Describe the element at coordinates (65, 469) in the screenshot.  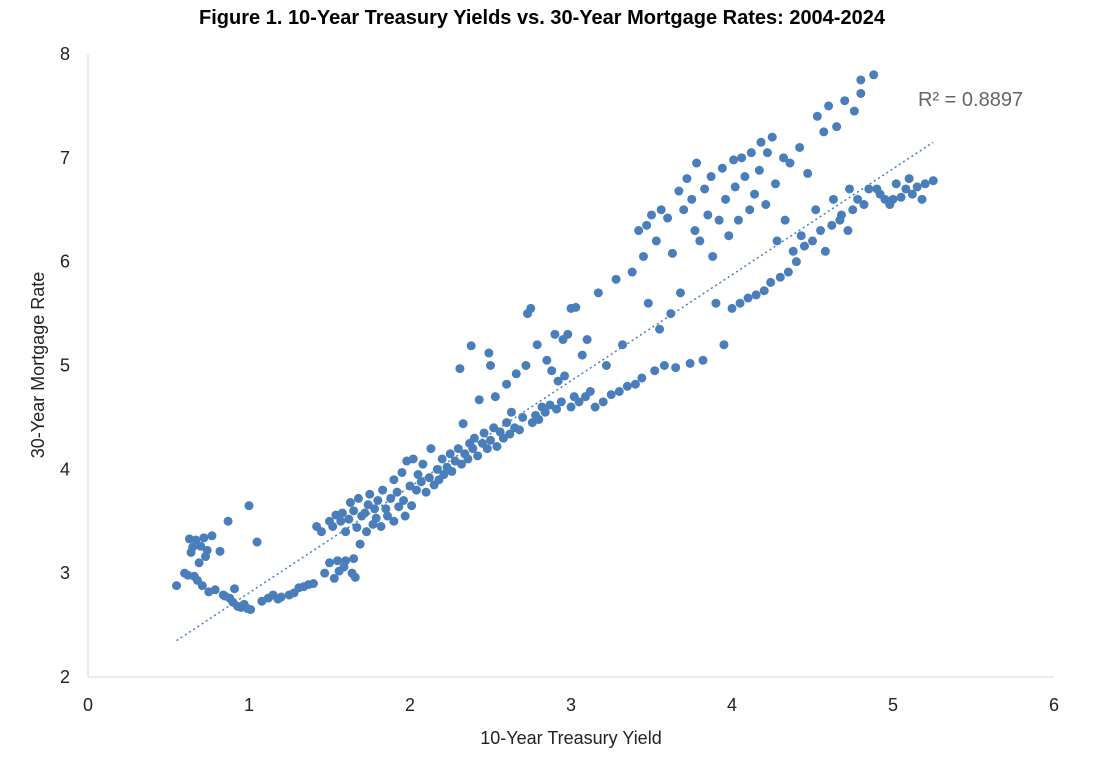
I see `y-tick-label: 4` at that location.